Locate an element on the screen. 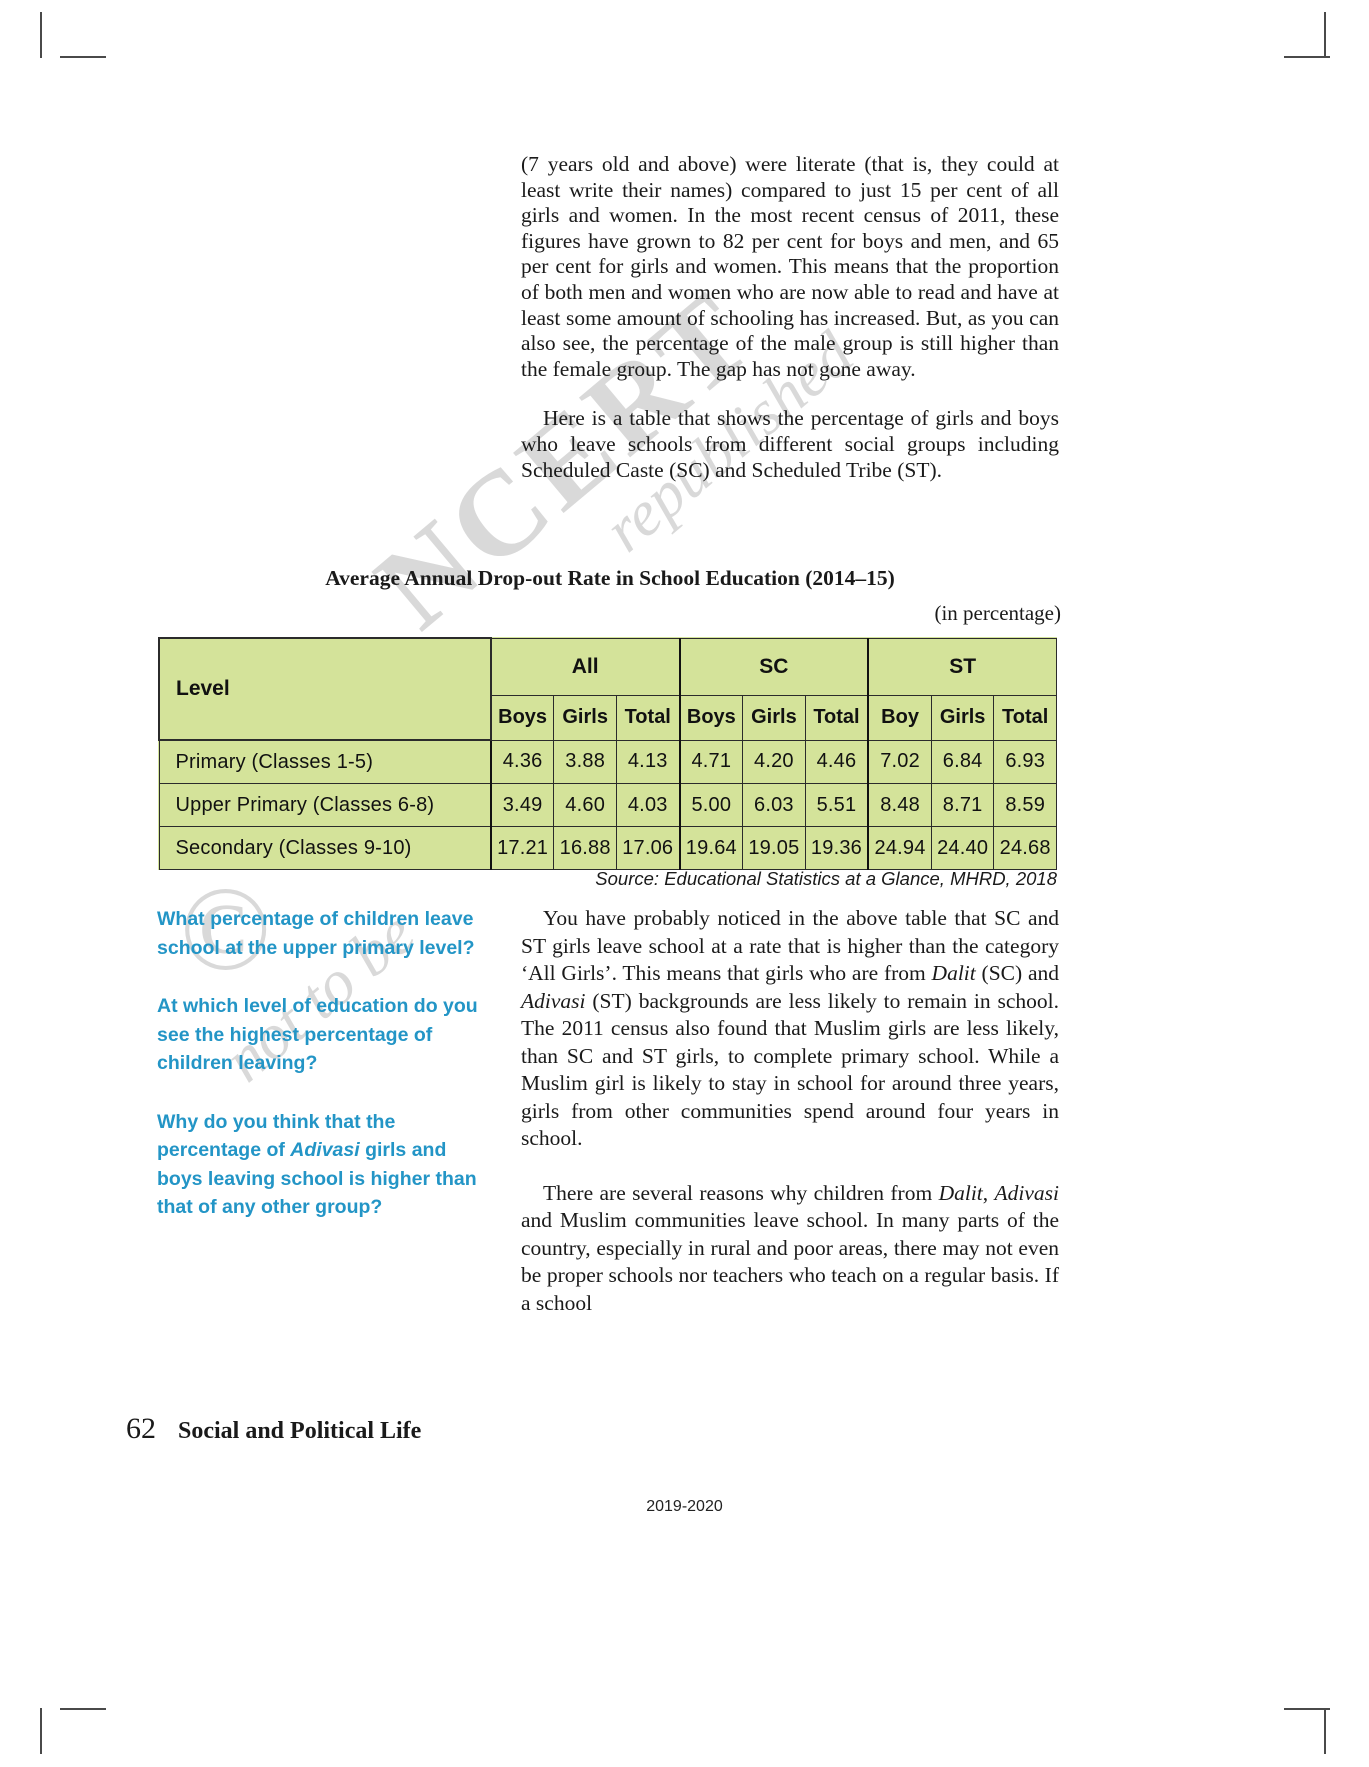 The image size is (1369, 1767). book-title: Social and Political Life is located at coordinates (300, 1431).